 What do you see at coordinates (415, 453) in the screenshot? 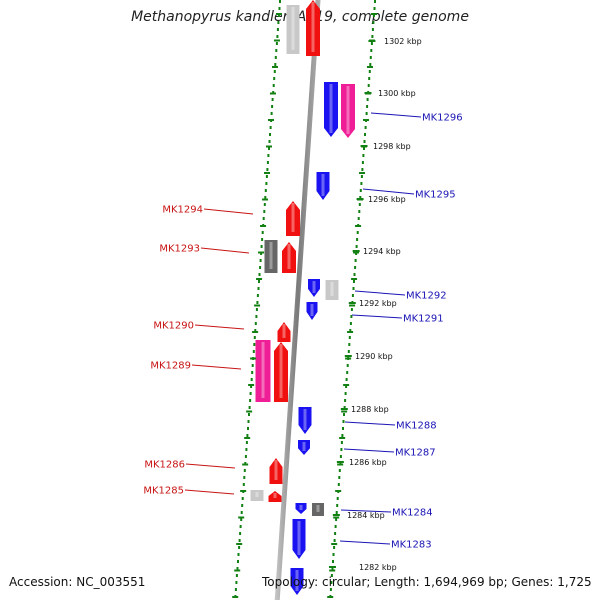
I see `gene-label-right: MK1287` at bounding box center [415, 453].